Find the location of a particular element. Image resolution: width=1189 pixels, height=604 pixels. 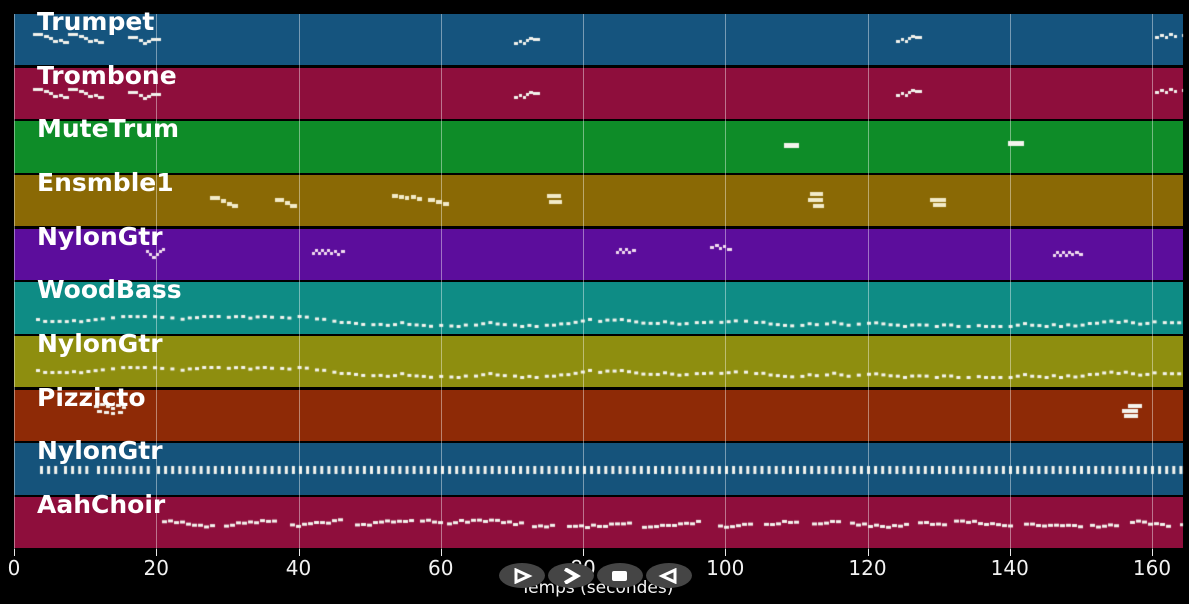

tick-label-160: 160 is located at coordinates (1152, 568).